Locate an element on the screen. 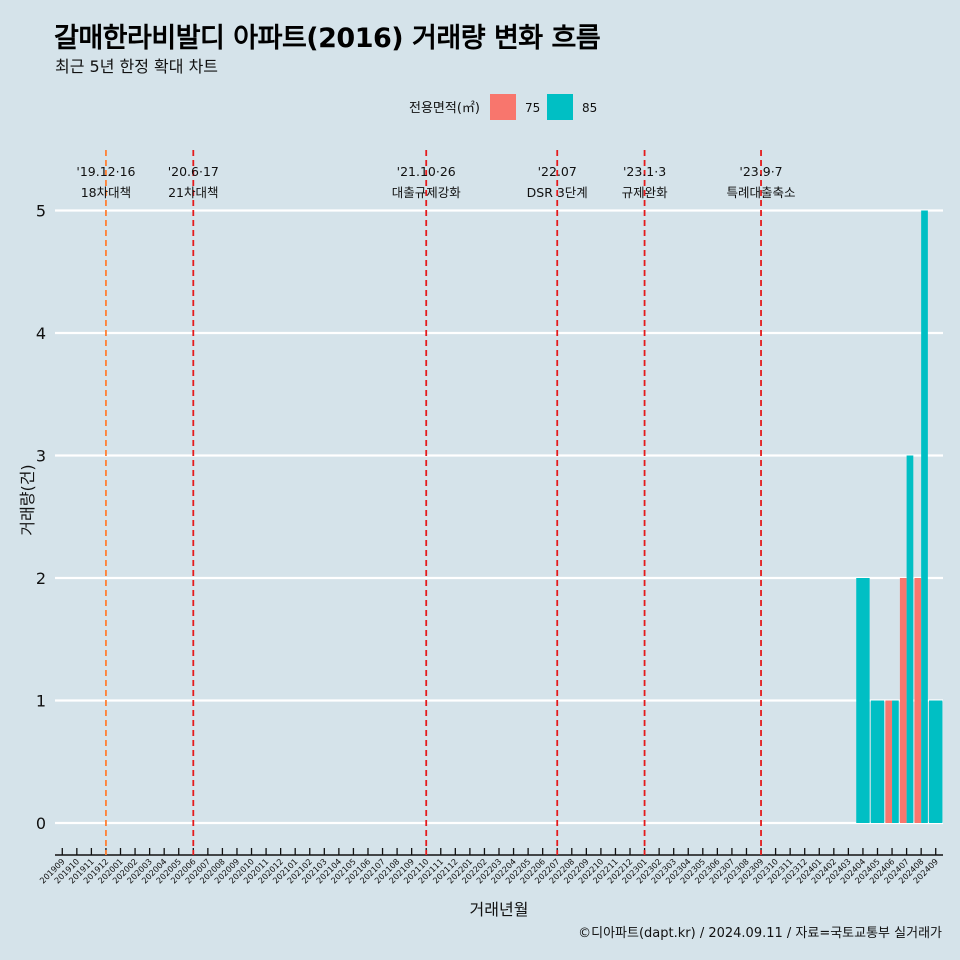 The width and height of the screenshot is (960, 960). event-date: '22.07 is located at coordinates (557, 171).